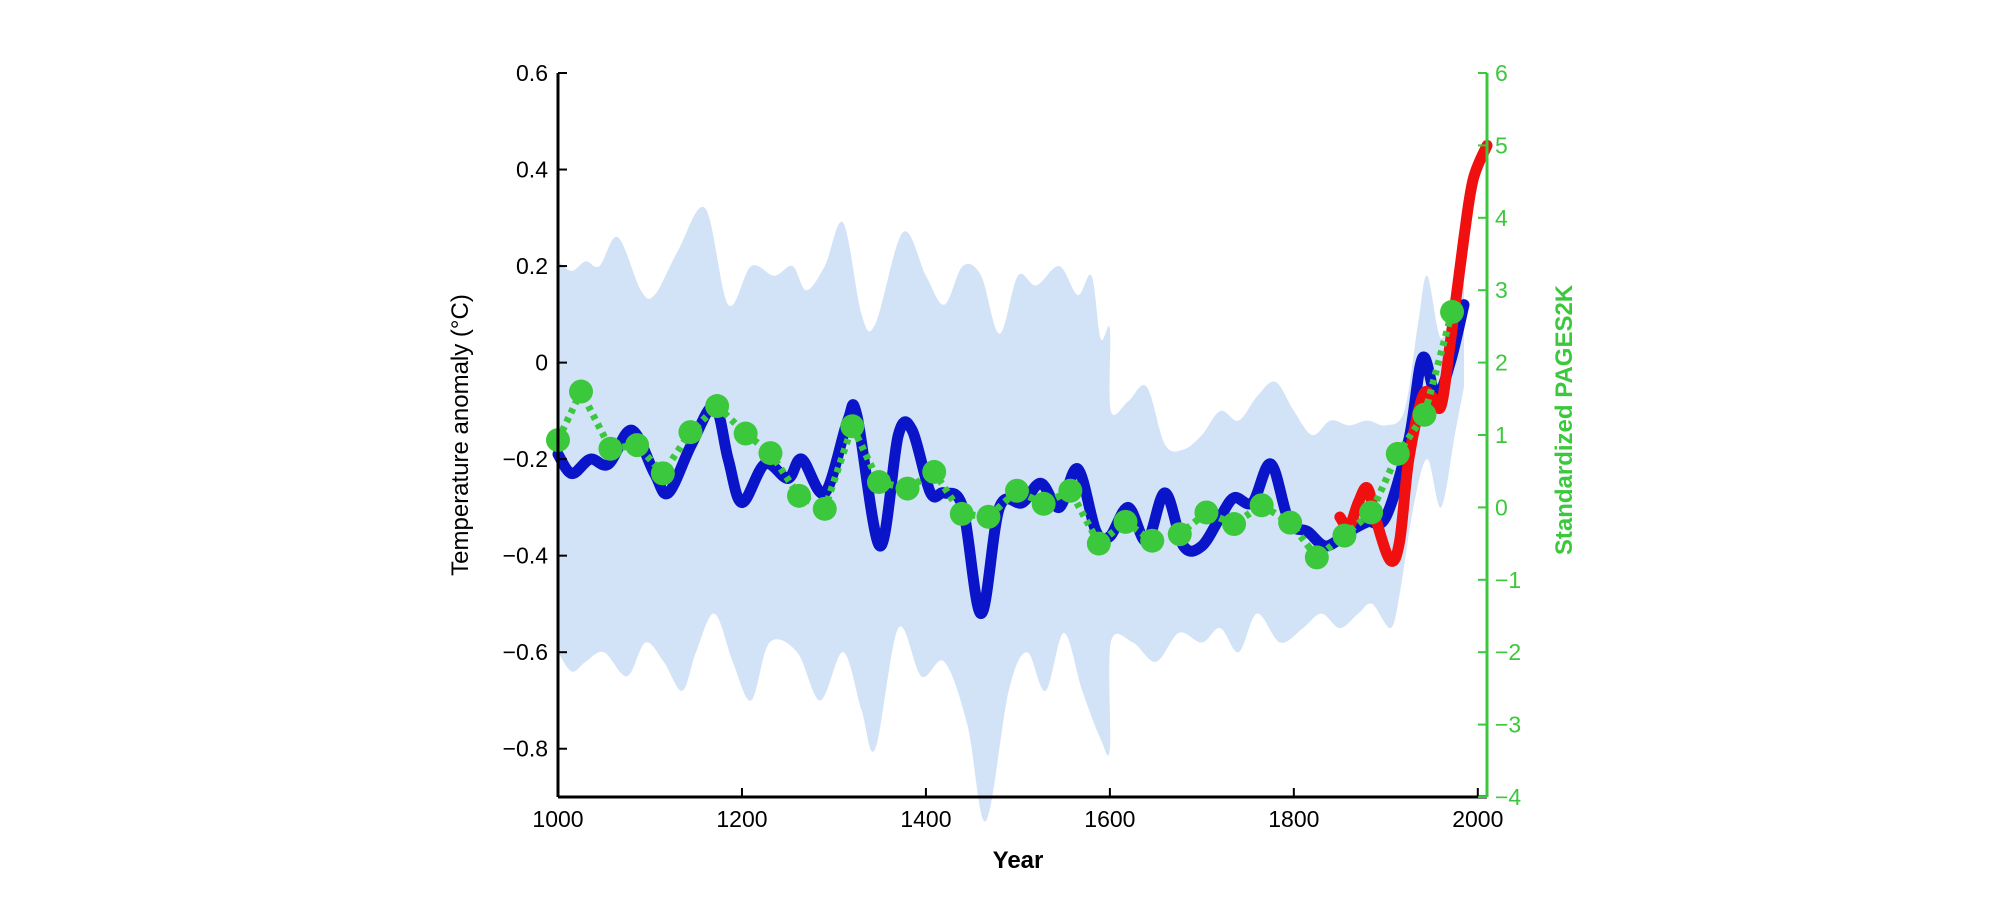 The height and width of the screenshot is (905, 2001). Describe the element at coordinates (1508, 580) in the screenshot. I see `y-tick-label-right: −1` at that location.